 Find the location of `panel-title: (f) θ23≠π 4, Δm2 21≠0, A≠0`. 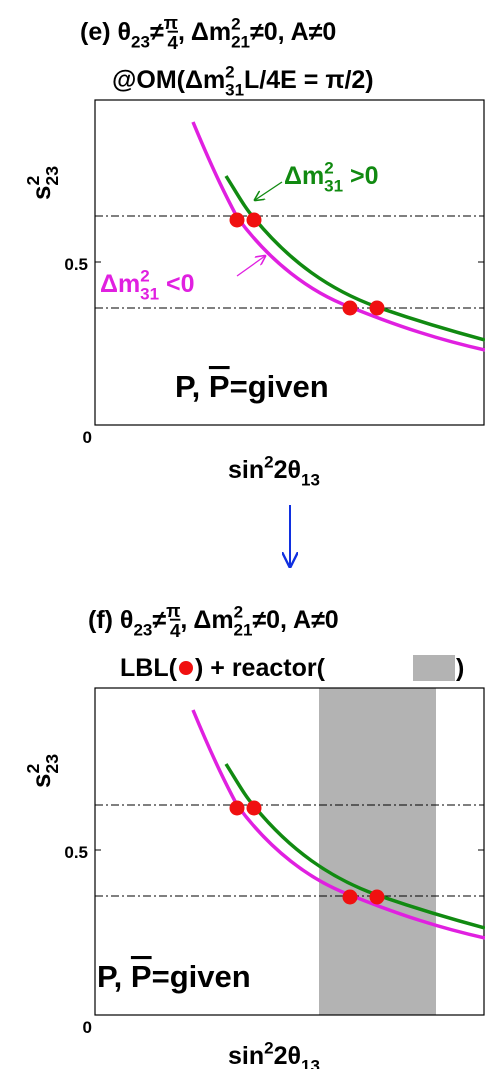

panel-title: (f) θ23≠π 4, Δm2 21≠0, A≠0 is located at coordinates (213, 620).